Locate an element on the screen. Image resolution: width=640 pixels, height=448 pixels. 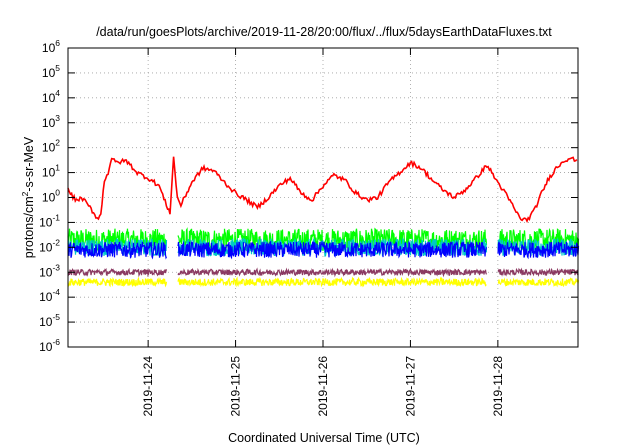
y-tick-label: 10⁰ is located at coordinates (51, 196).